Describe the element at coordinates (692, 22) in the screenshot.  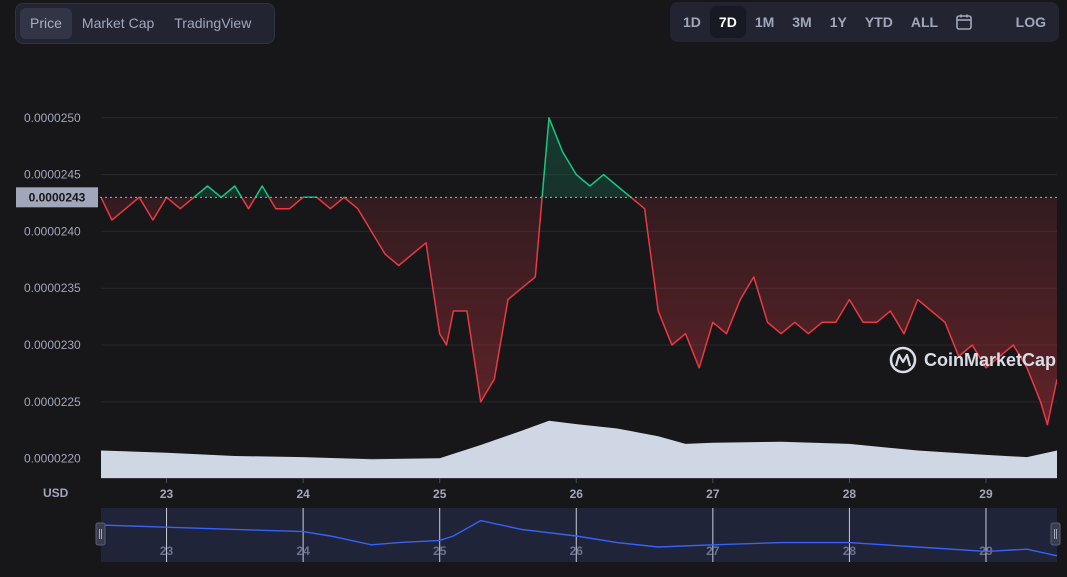
I see `range-1d-button: 1D` at that location.